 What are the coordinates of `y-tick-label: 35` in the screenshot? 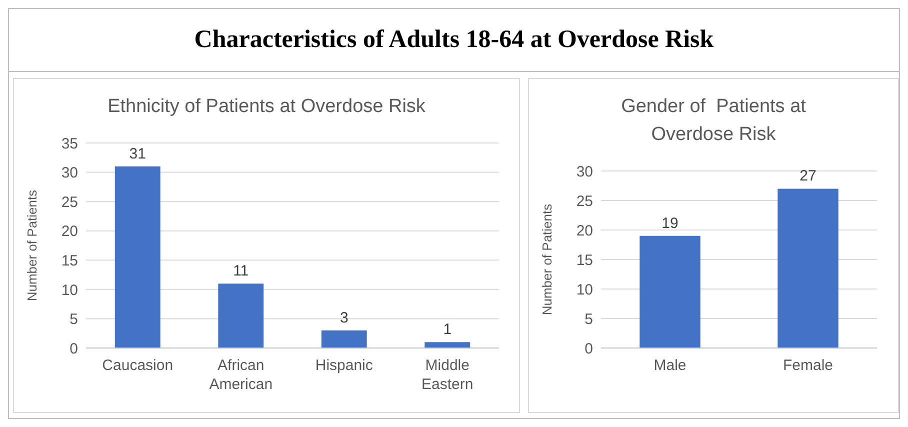 It's located at (69, 143).